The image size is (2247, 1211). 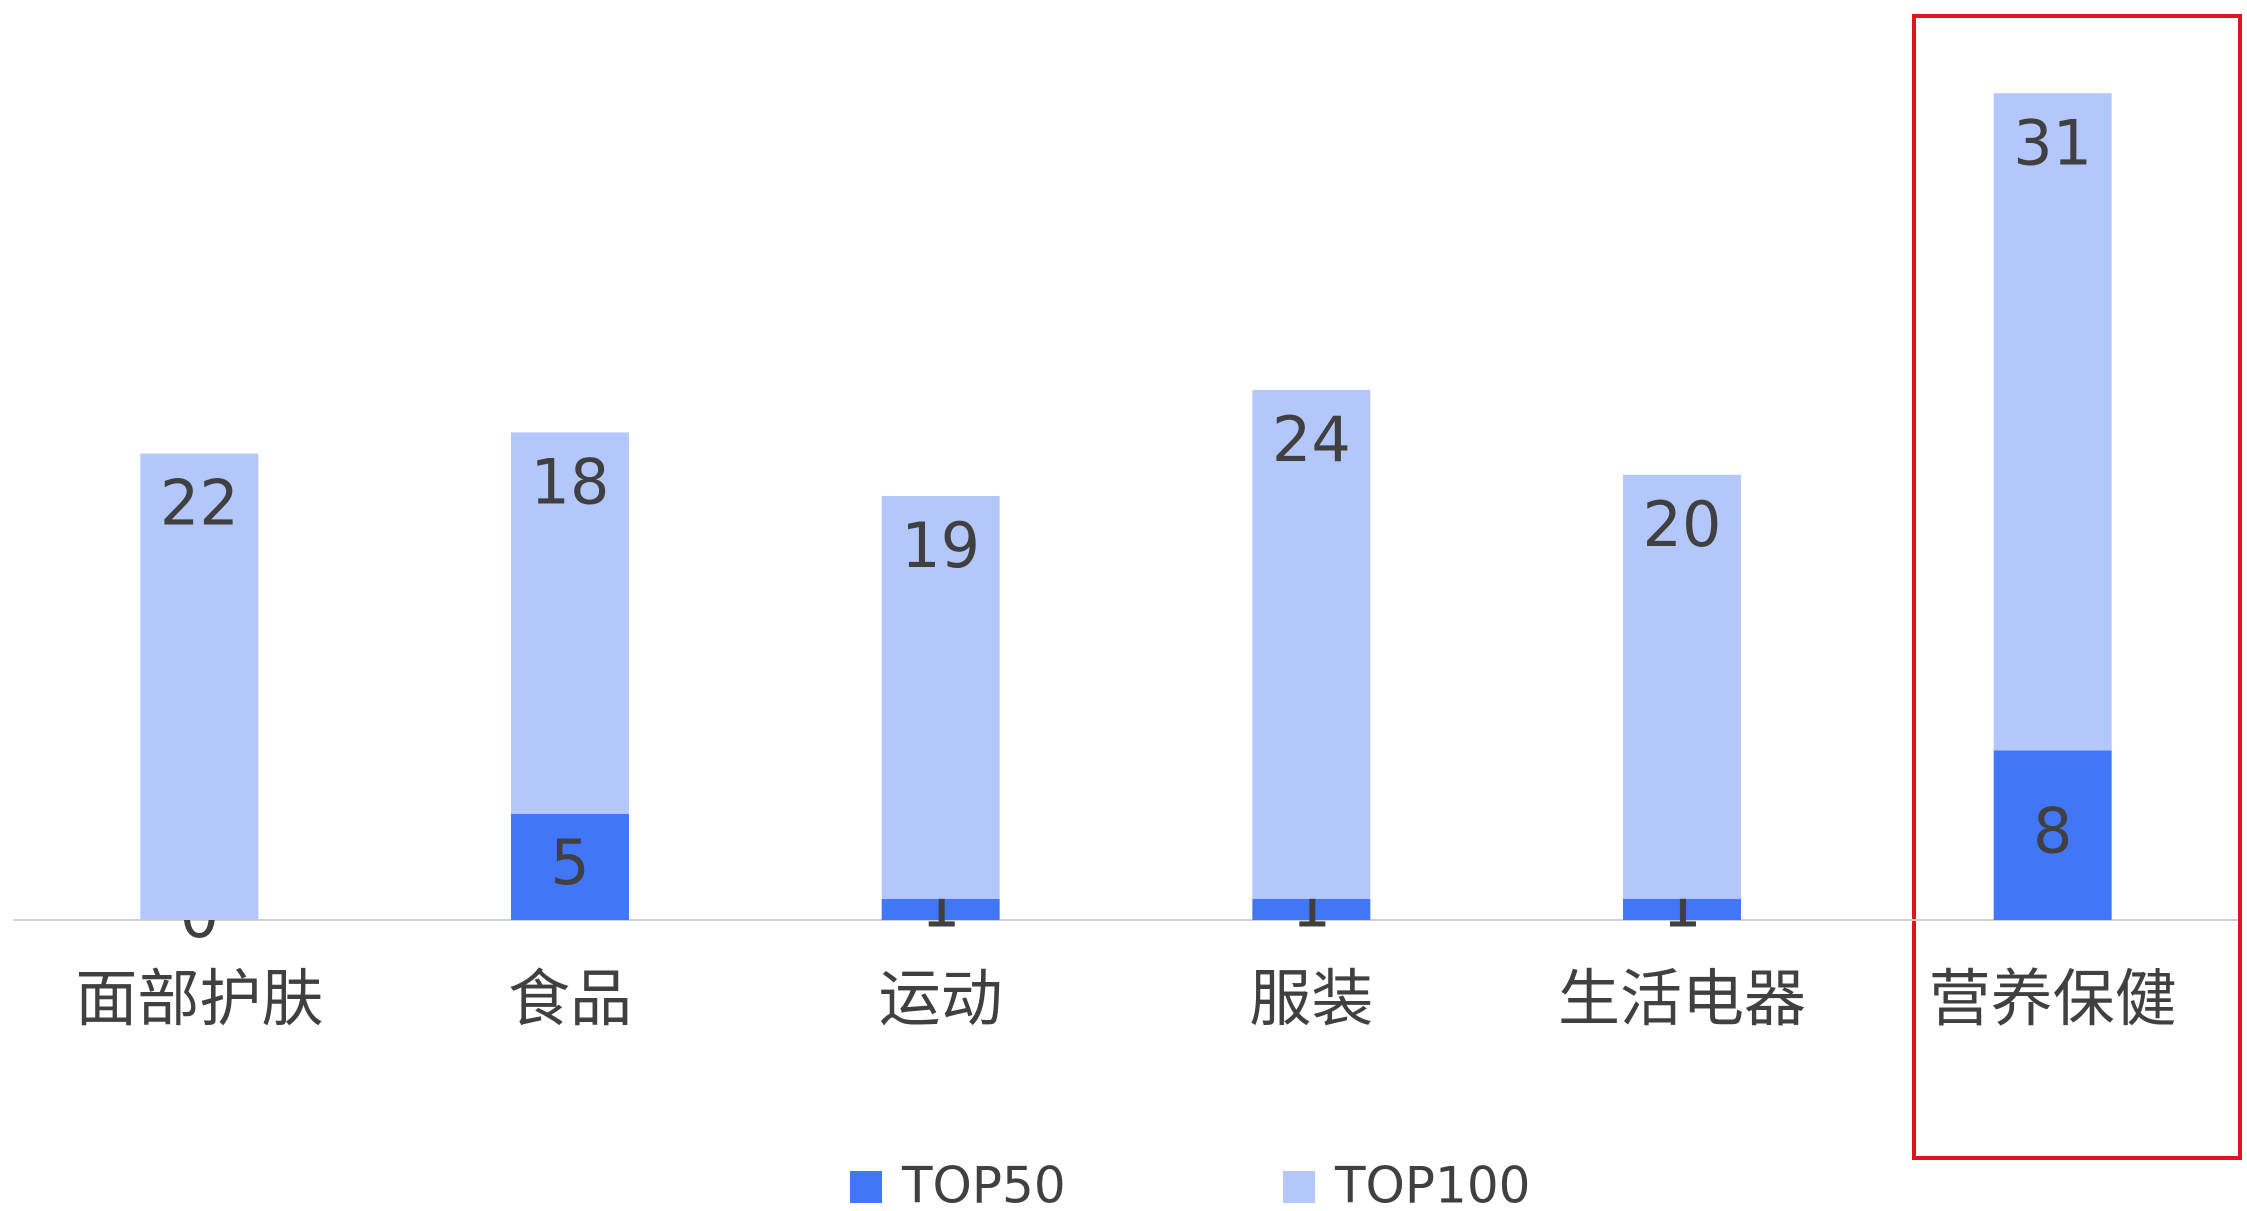 I want to click on data-label: 19, so click(x=940, y=545).